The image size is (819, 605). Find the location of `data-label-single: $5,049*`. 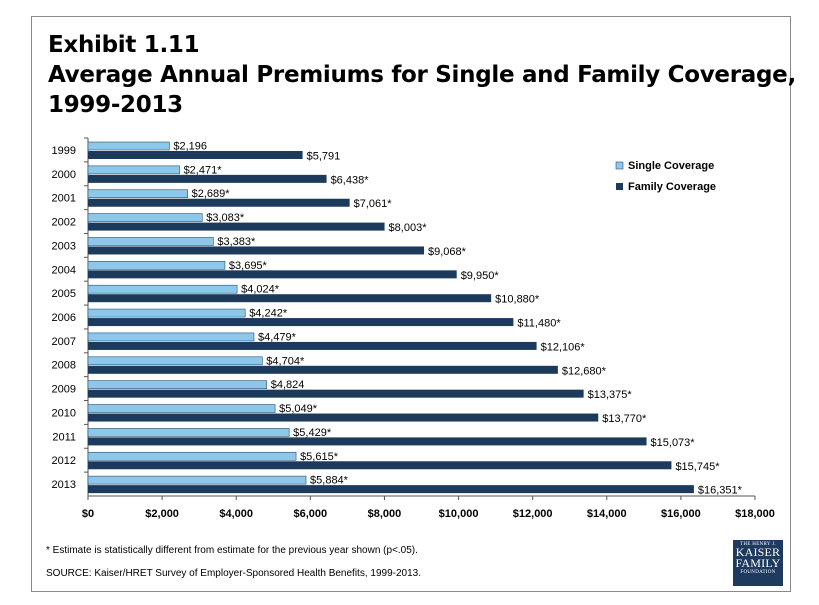

data-label-single: $5,049* is located at coordinates (298, 409).